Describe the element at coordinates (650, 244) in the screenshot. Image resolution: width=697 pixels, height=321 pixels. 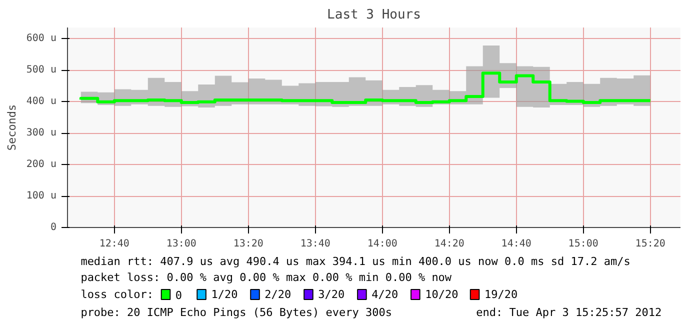
I see `x-tick-label: 15:20` at that location.